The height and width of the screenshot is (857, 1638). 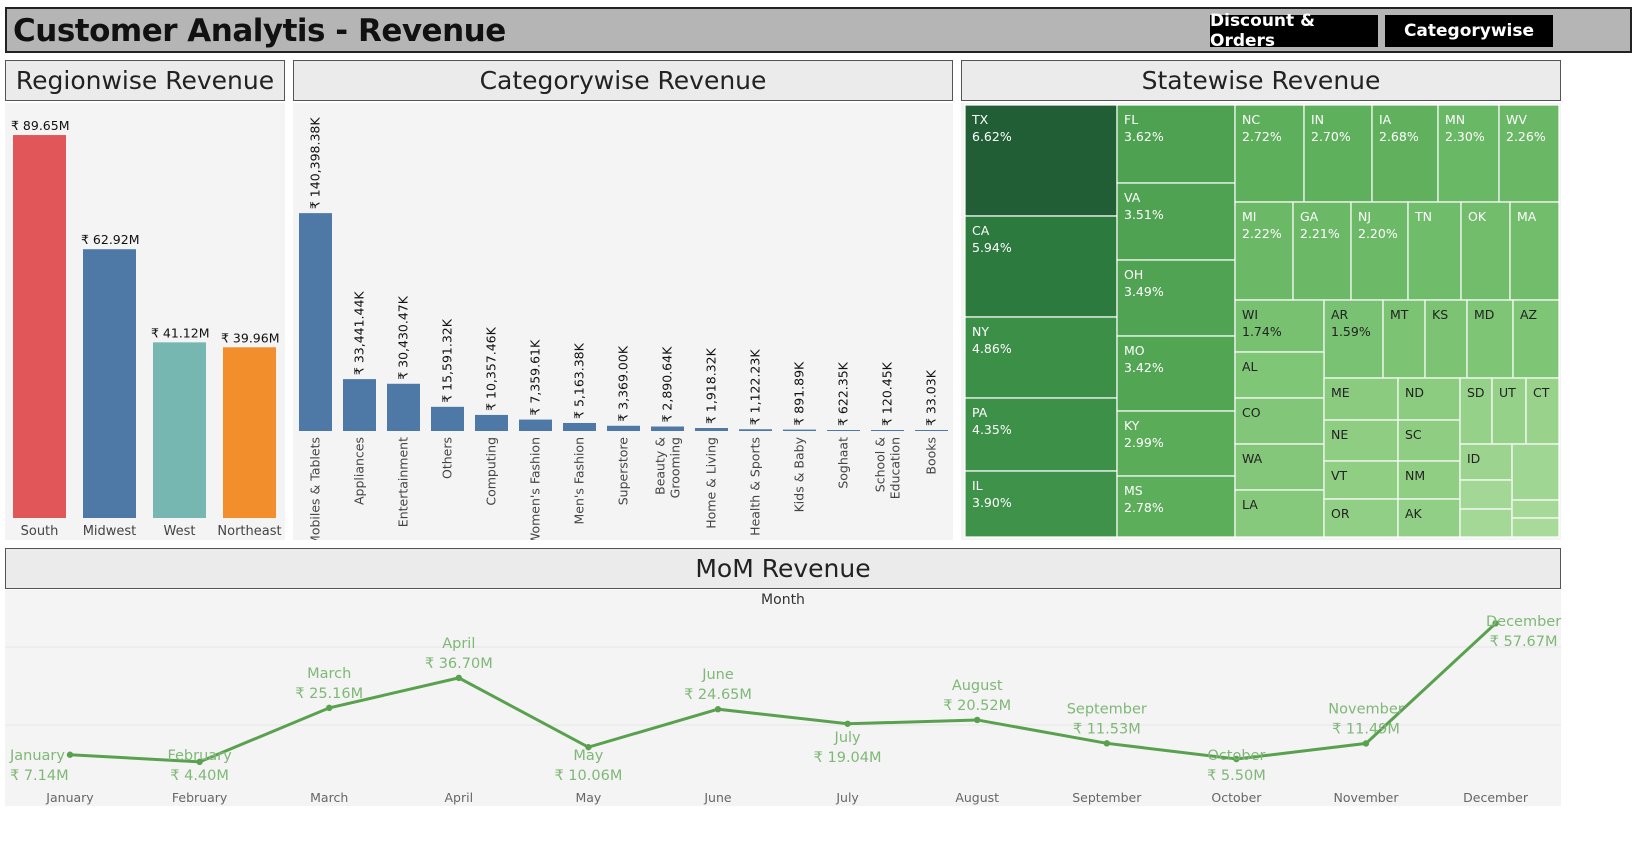 What do you see at coordinates (1144, 291) in the screenshot?
I see `state-pct-label: 3.49%` at bounding box center [1144, 291].